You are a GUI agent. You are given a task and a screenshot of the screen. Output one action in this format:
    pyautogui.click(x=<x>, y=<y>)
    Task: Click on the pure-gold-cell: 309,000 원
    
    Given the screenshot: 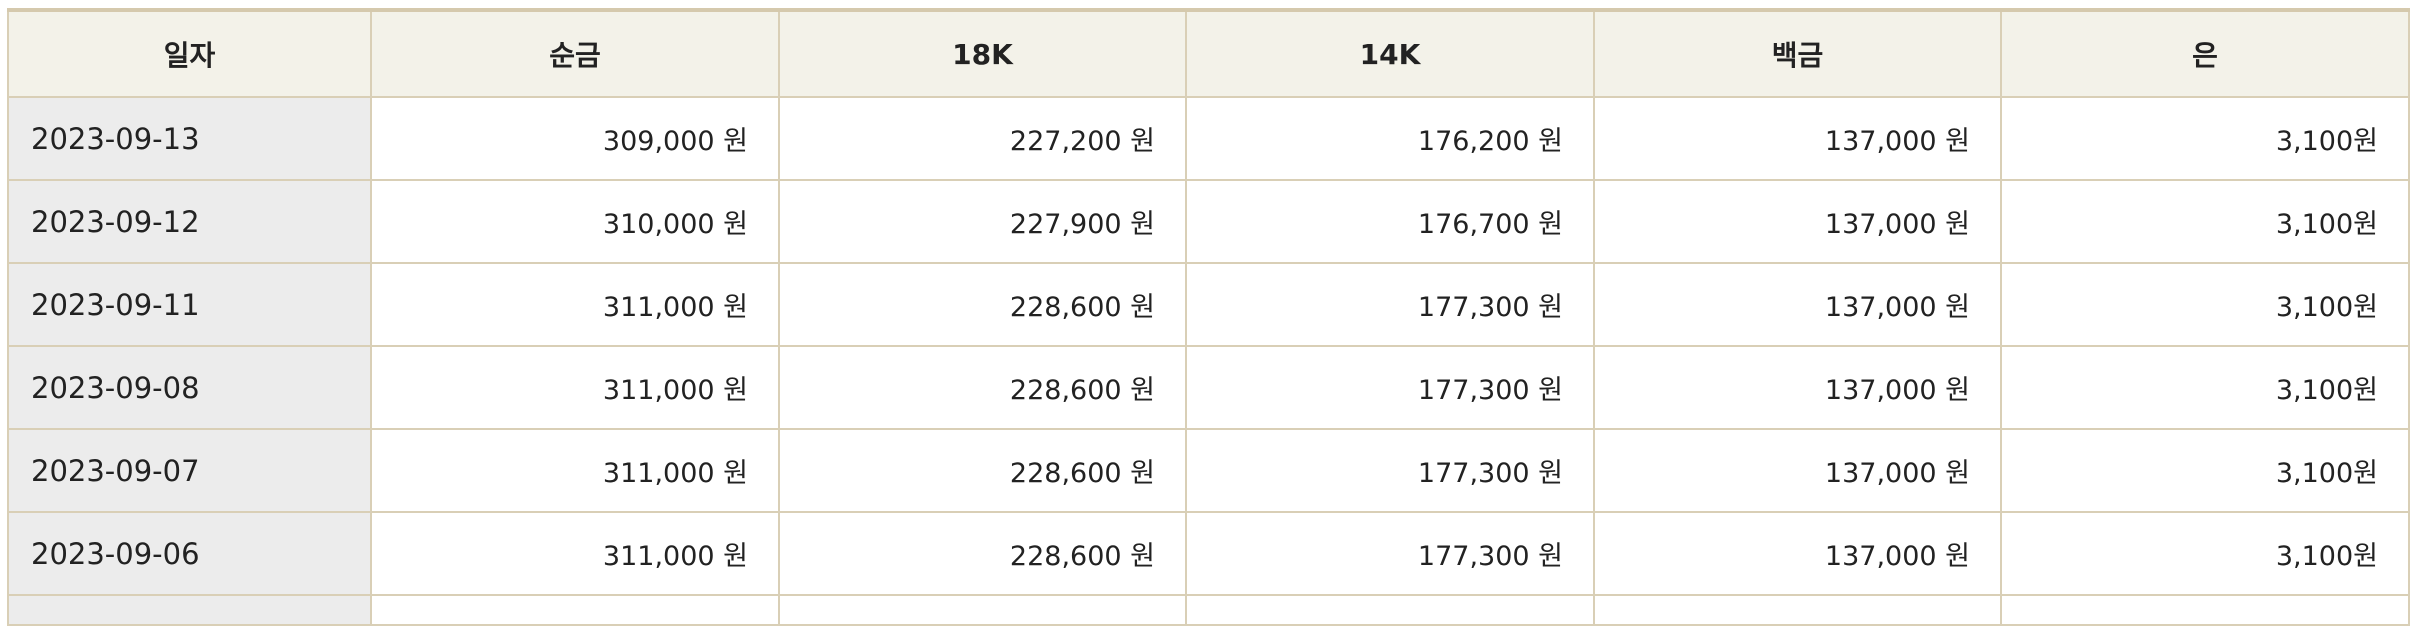 What is the action you would take?
    pyautogui.click(x=575, y=138)
    